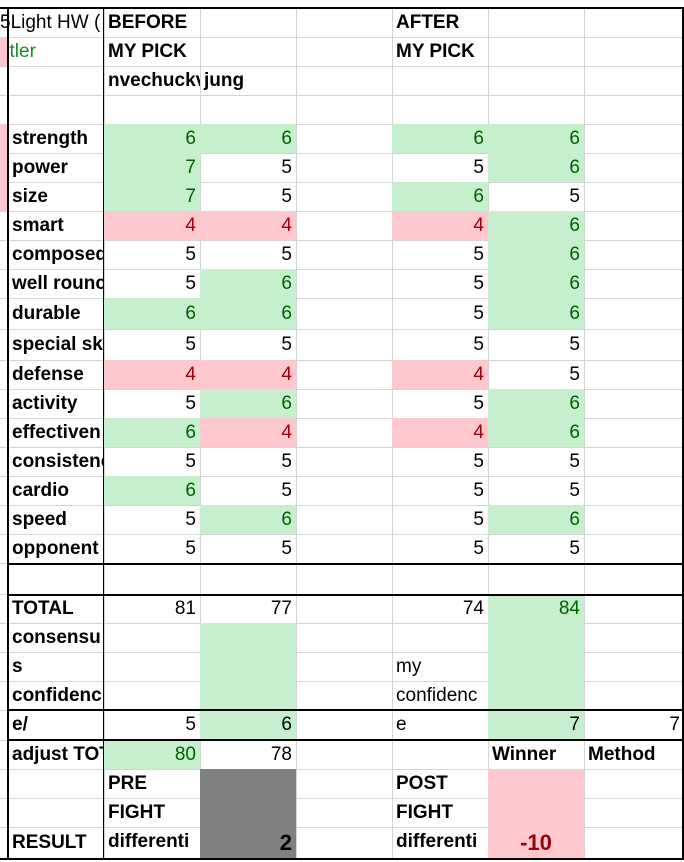 The height and width of the screenshot is (862, 684). What do you see at coordinates (41, 490) in the screenshot?
I see `stat-label: cardio` at bounding box center [41, 490].